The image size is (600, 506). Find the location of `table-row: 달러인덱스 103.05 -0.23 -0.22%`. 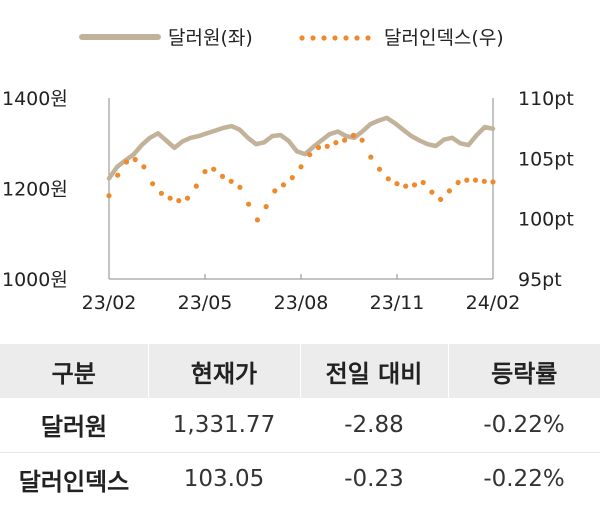

table-row: 달러인덱스 103.05 -0.23 -0.22% is located at coordinates (300, 479).